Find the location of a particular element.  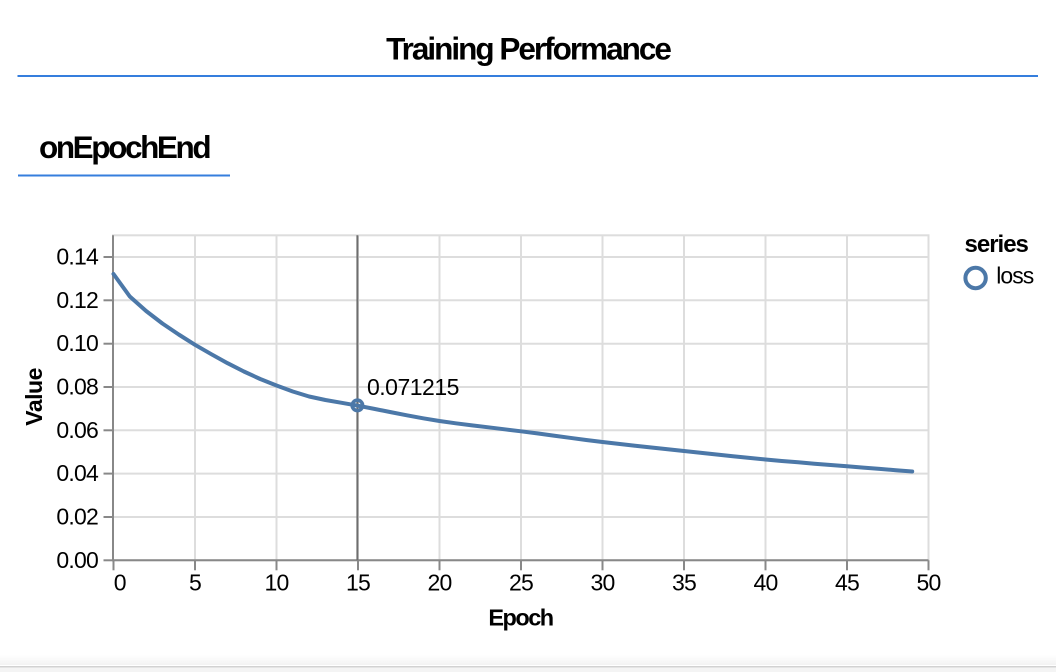

svg-text: series is located at coordinates (997, 244).